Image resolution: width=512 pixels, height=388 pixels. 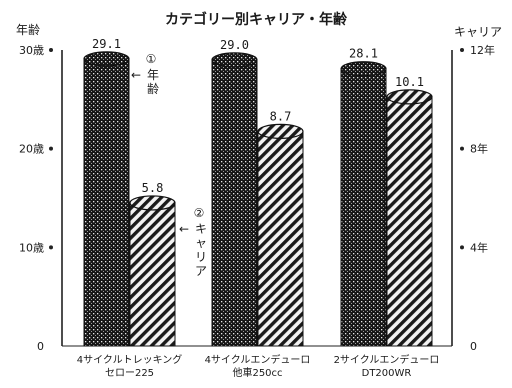 I want to click on value-label: 5.8, so click(x=153, y=188).